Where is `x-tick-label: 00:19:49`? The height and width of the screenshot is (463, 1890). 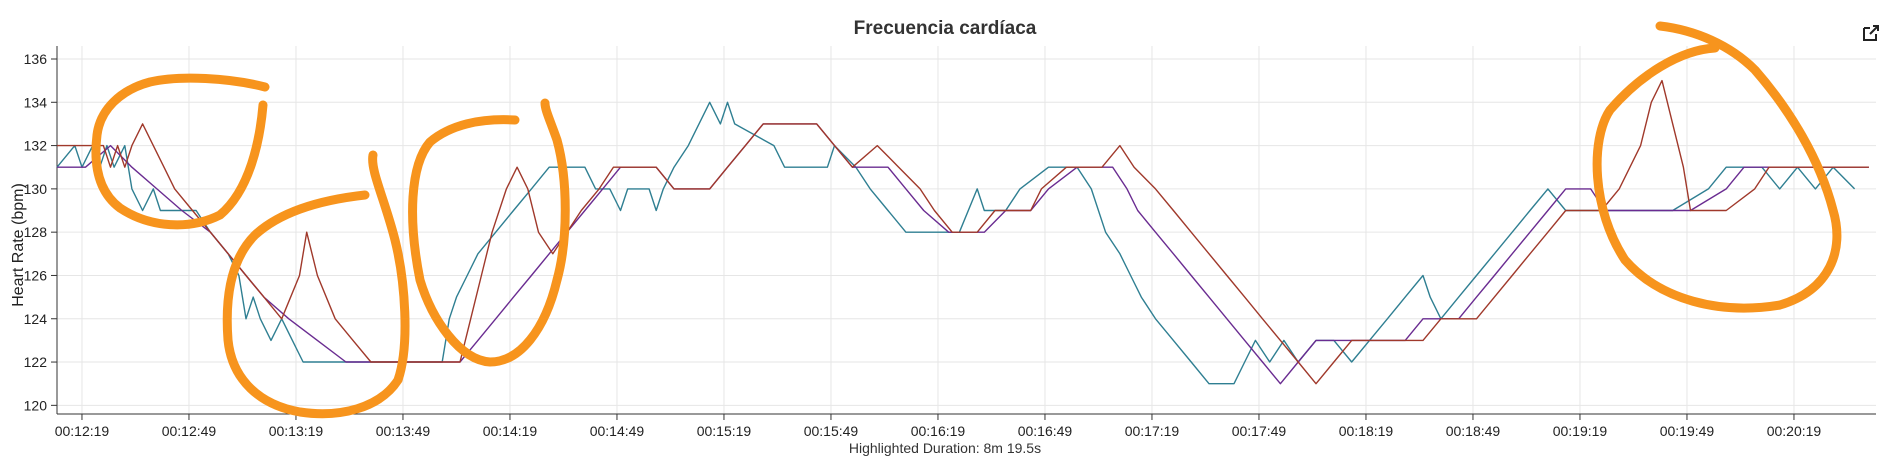
x-tick-label: 00:19:49 is located at coordinates (1687, 431).